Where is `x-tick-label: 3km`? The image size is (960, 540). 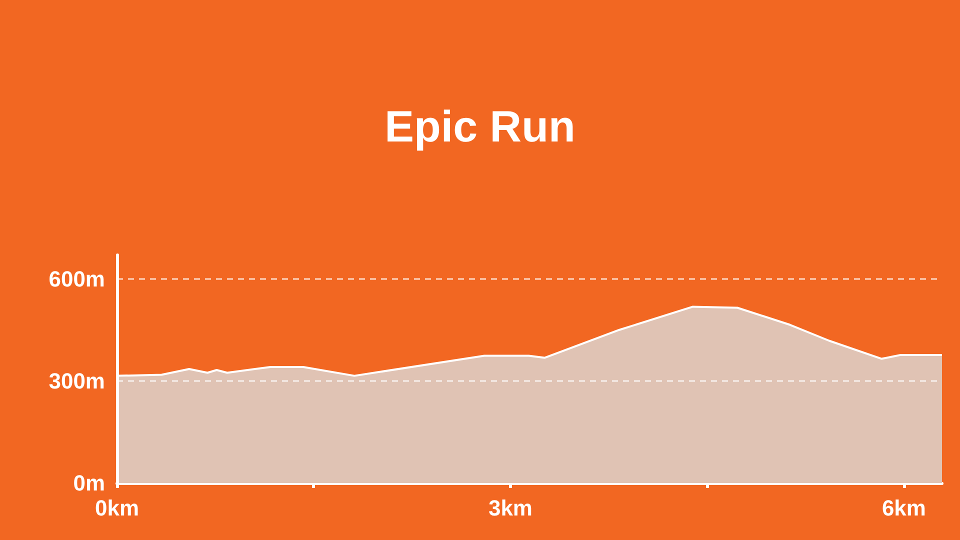 x-tick-label: 3km is located at coordinates (510, 508).